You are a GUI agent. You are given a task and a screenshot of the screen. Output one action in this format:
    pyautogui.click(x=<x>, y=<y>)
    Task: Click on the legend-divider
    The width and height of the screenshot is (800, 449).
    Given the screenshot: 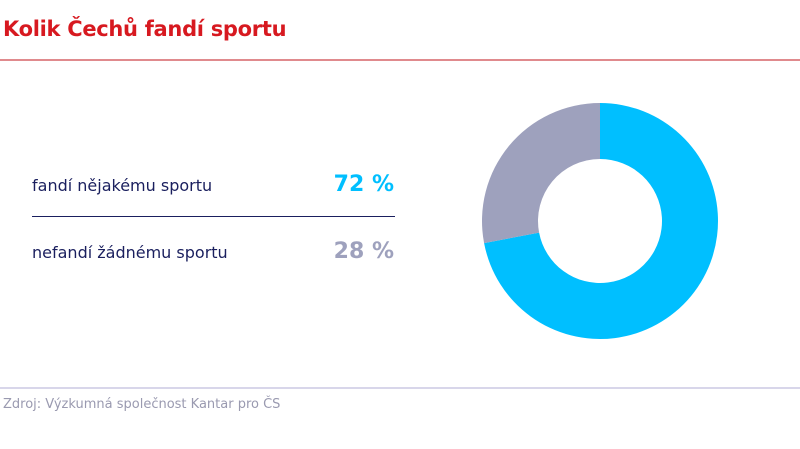 What is the action you would take?
    pyautogui.click(x=213, y=216)
    